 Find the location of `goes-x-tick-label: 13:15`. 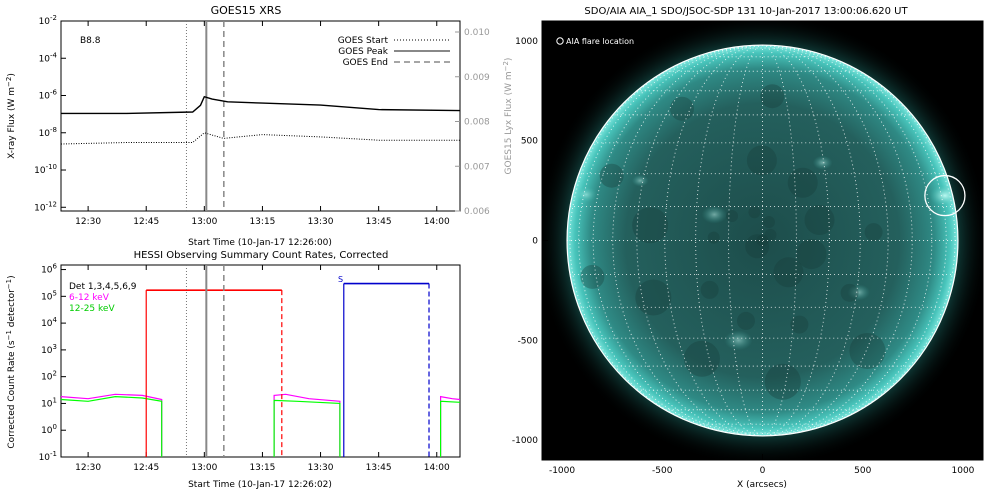

goes-x-tick-label: 13:15 is located at coordinates (262, 222).